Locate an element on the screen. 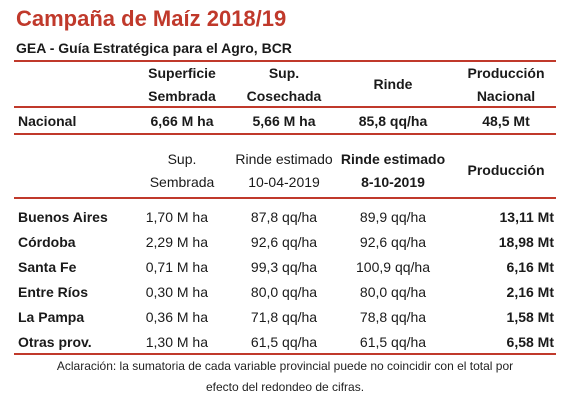 The image size is (571, 405). national-col-4-l2: Nacional is located at coordinates (506, 96).